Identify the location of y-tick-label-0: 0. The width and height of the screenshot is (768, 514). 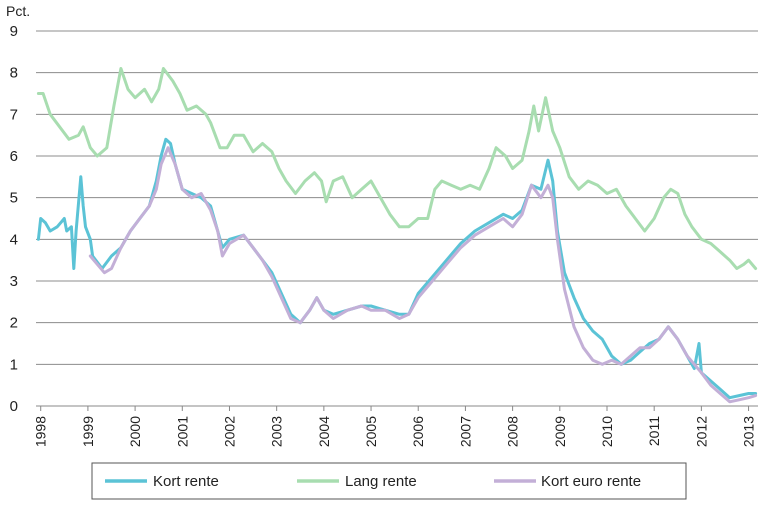
(14, 406).